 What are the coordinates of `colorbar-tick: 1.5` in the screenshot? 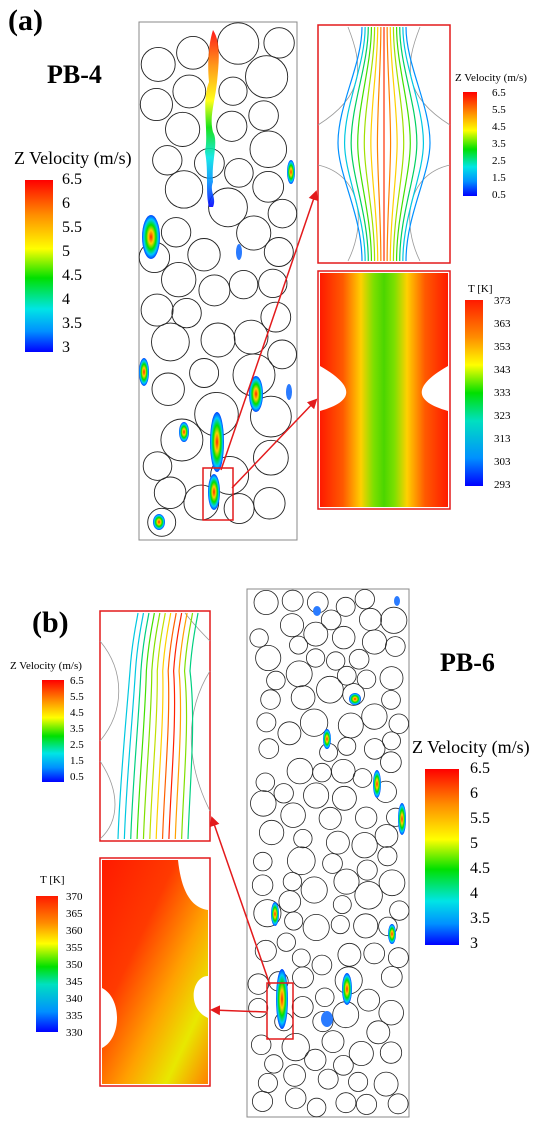 It's located at (77, 761).